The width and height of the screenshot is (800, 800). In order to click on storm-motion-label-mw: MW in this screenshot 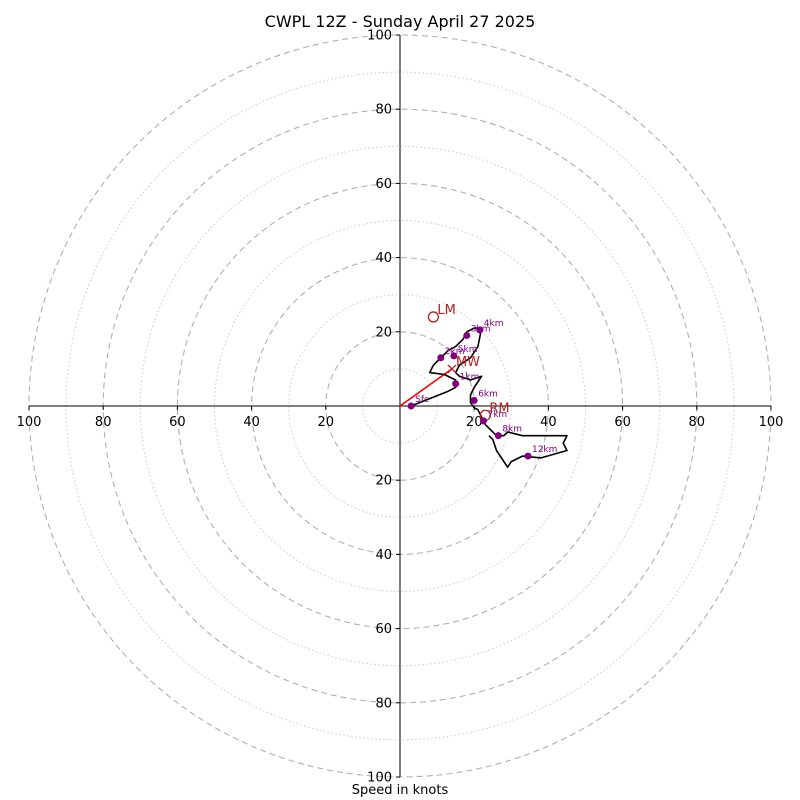, I will do `click(468, 362)`.